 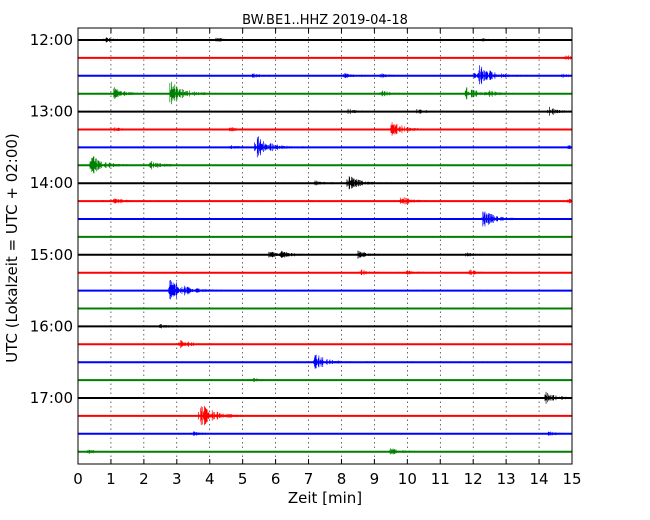 I want to click on x-tick-label: 5, so click(x=243, y=479).